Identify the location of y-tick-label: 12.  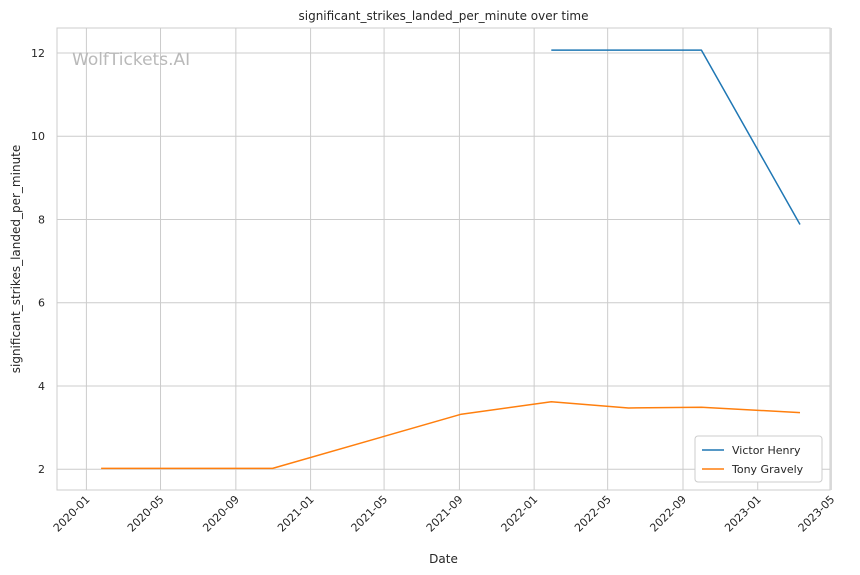
(38, 53).